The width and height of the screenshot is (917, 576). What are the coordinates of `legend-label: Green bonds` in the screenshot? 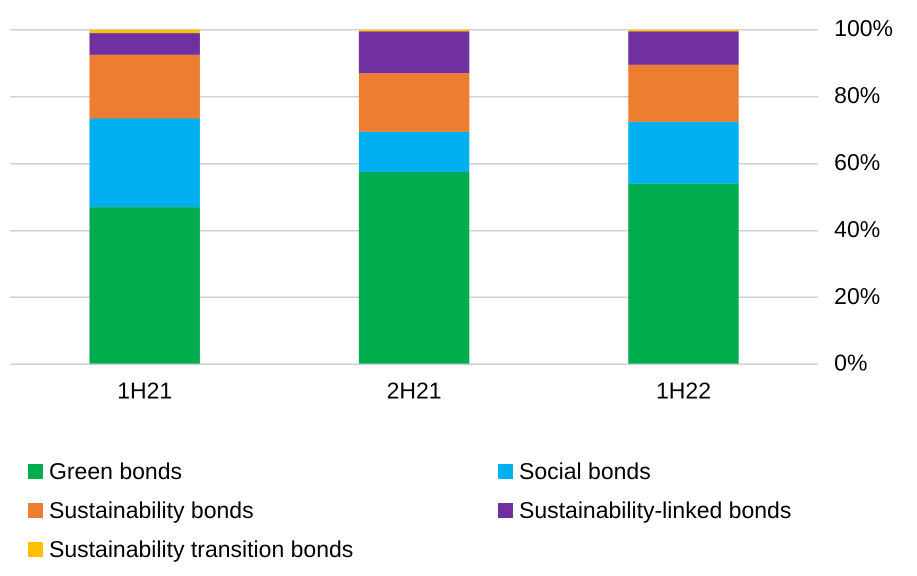 It's located at (115, 471).